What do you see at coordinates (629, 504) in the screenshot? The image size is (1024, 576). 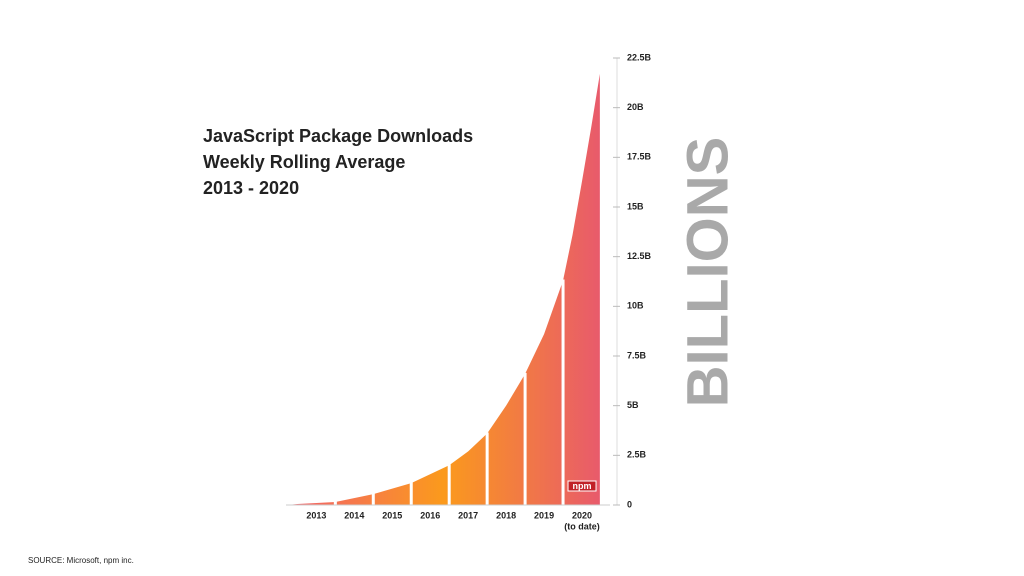 I see `y-tick-label: 0` at bounding box center [629, 504].